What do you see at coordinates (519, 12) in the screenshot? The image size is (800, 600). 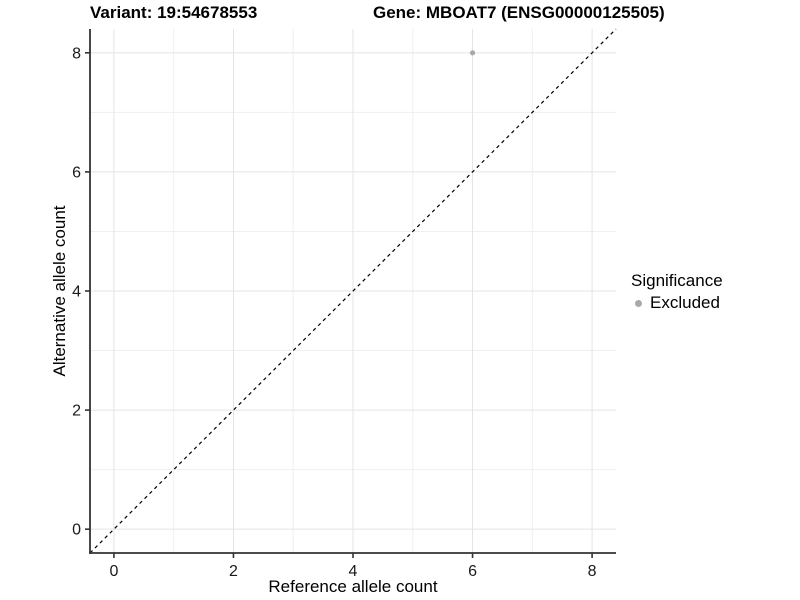 I see `gene-title: Gene: MBOAT7 (ENSG00000125505)` at bounding box center [519, 12].